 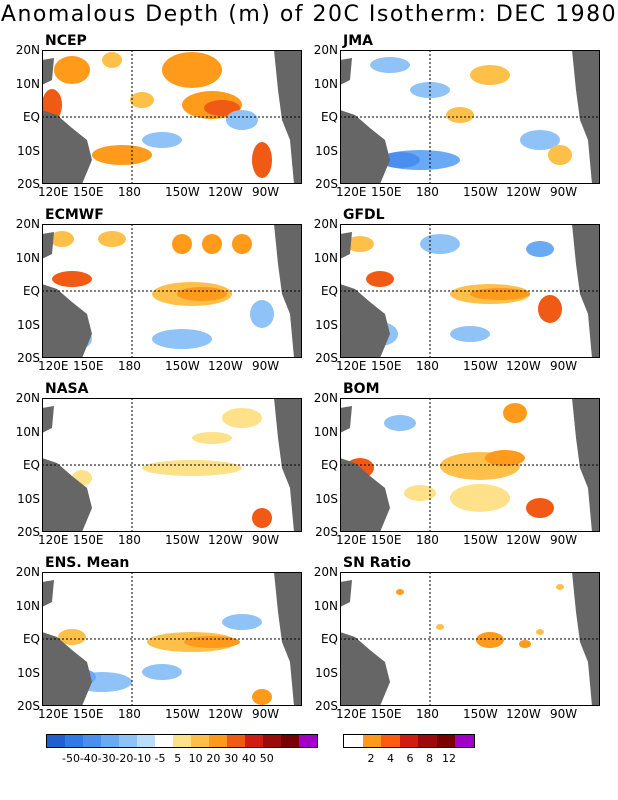 I want to click on map-ecmwf, so click(x=172, y=291).